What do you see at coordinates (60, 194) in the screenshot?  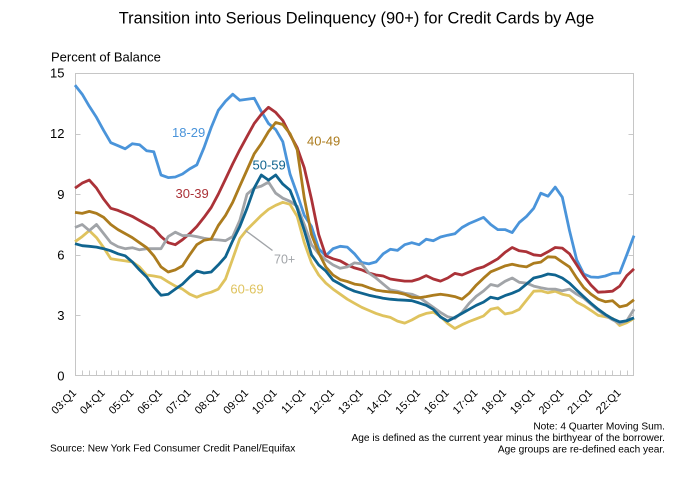 I see `svg-text: 9` at bounding box center [60, 194].